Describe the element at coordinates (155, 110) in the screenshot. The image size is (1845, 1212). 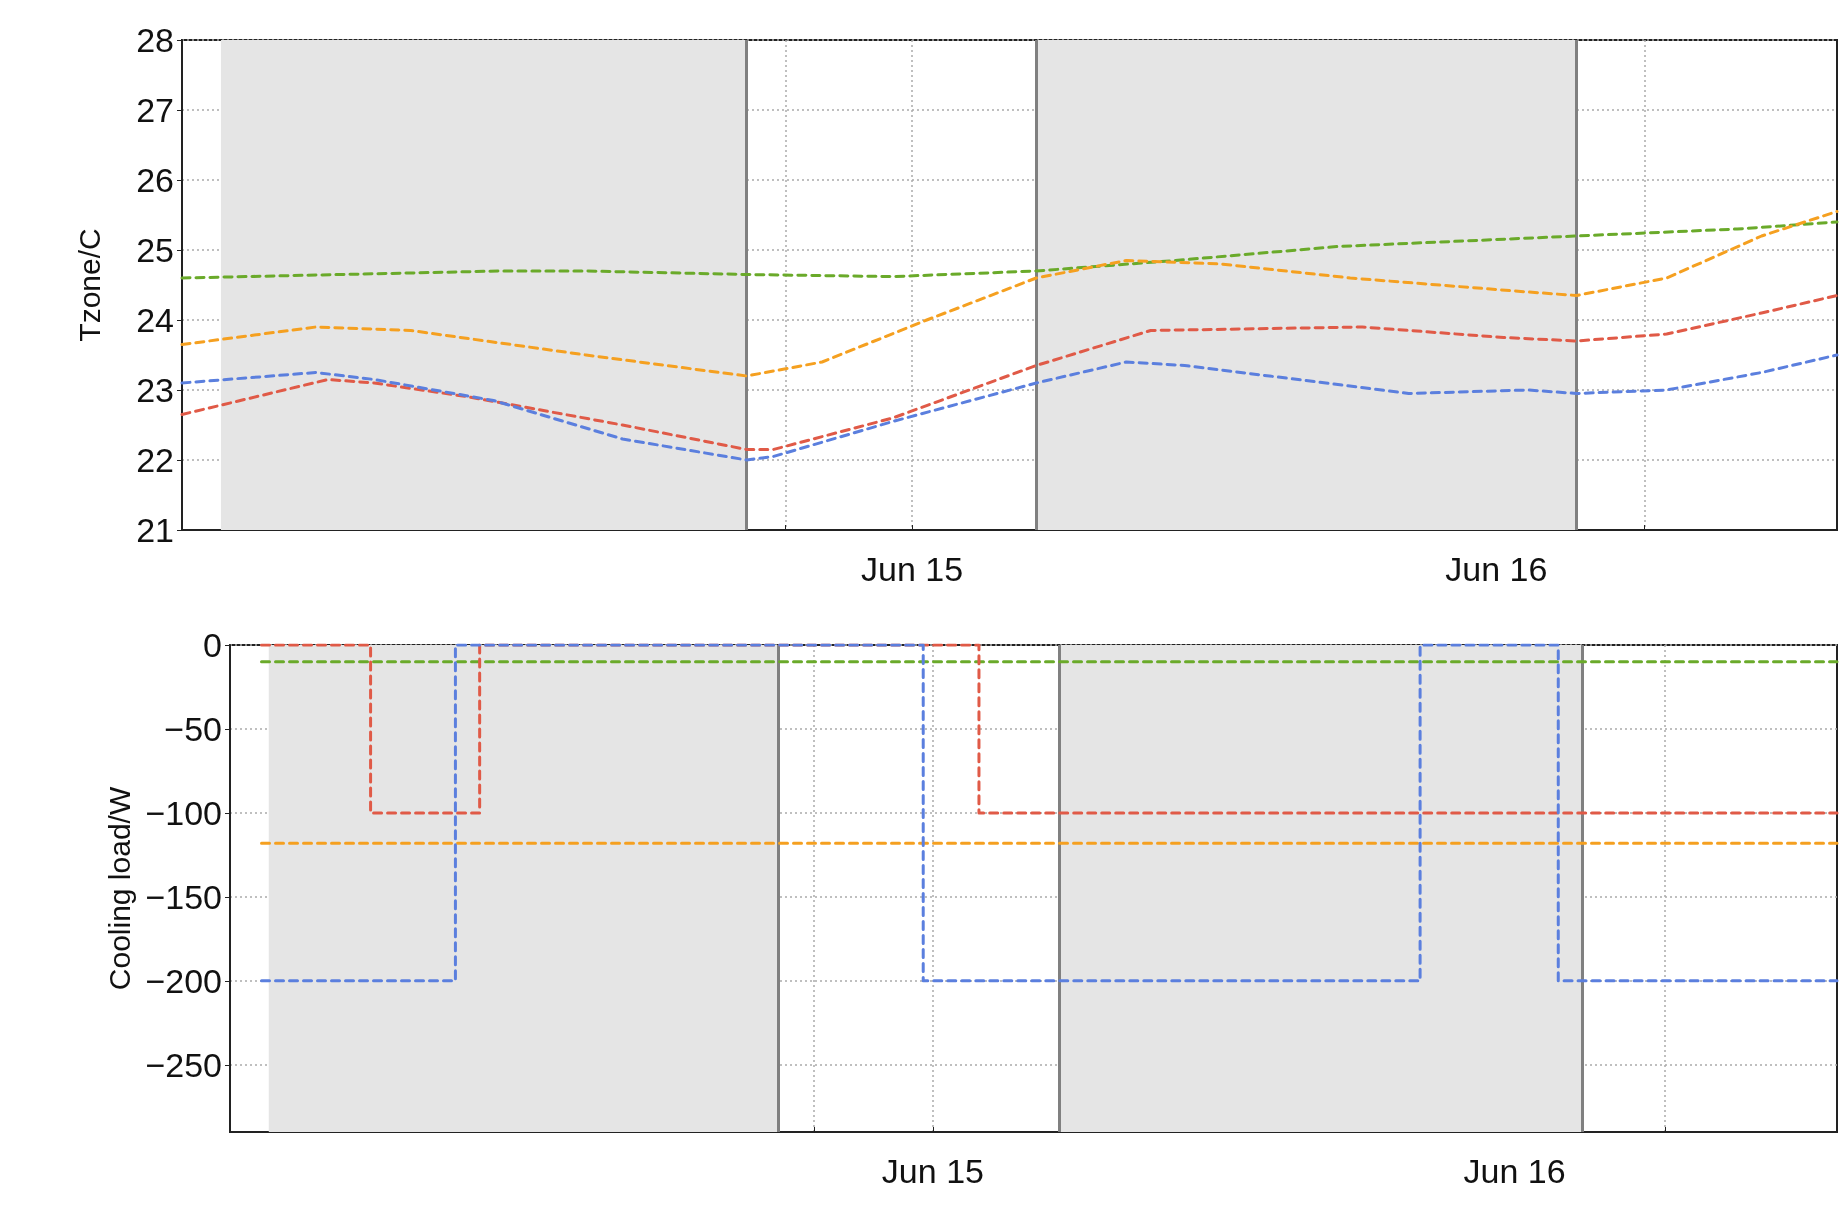
I see `y-tick-label: 27` at that location.